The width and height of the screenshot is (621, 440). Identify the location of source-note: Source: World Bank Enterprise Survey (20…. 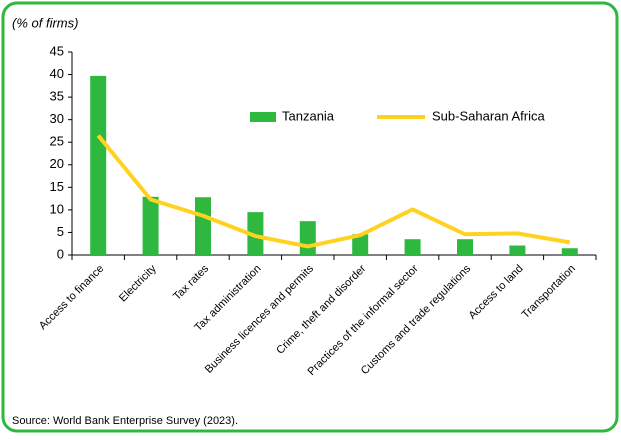
(125, 421).